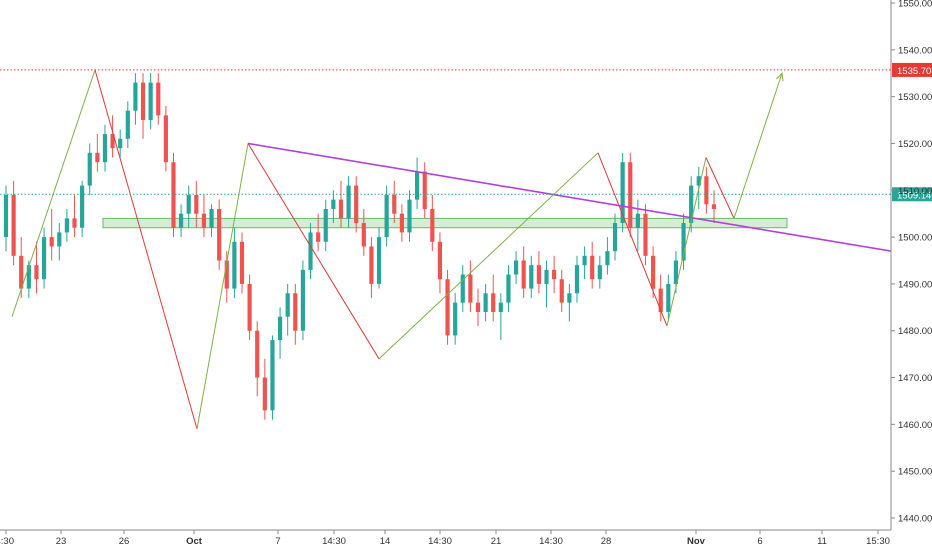 The width and height of the screenshot is (932, 555). Describe the element at coordinates (780, 77) in the screenshot. I see `projection-arrowhead` at that location.